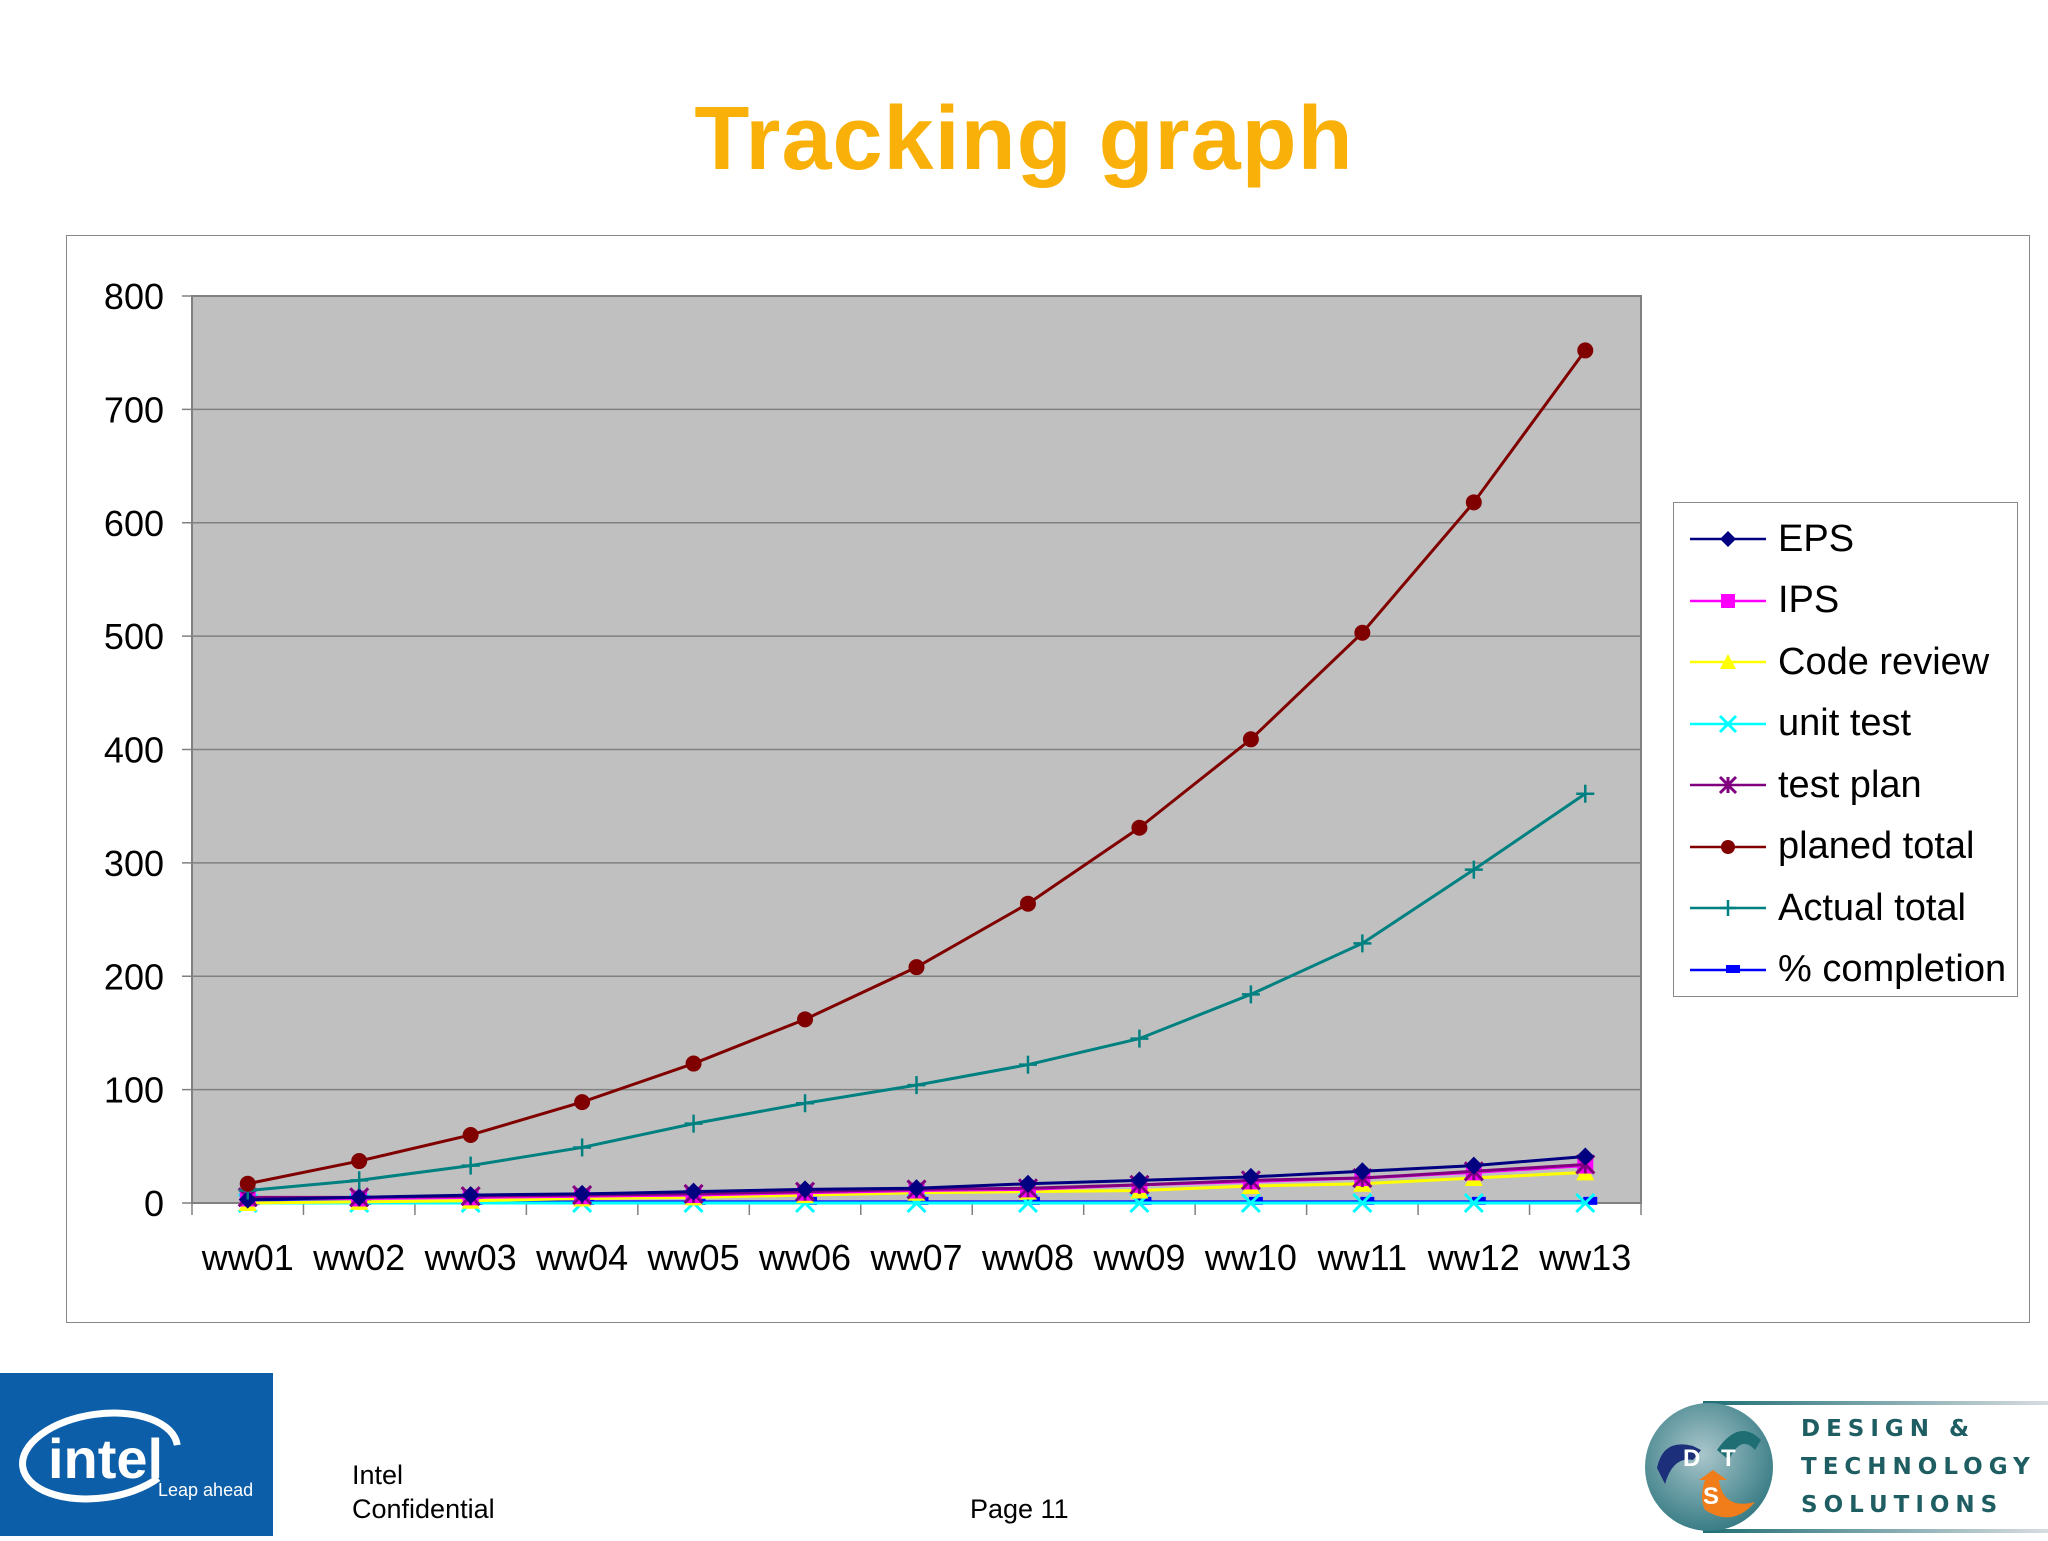  I want to click on x-tick-label: ww05, so click(693, 1257).